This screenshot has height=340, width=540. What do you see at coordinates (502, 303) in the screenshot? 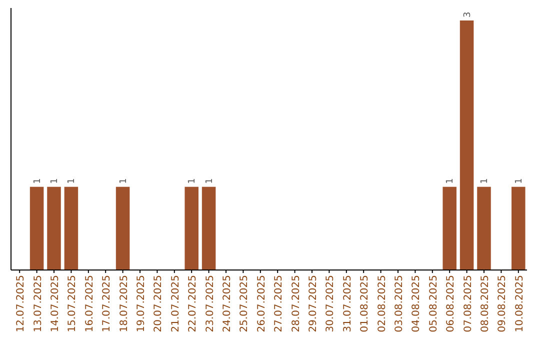
I see `x-tick-label: 09.08.2025` at bounding box center [502, 303].